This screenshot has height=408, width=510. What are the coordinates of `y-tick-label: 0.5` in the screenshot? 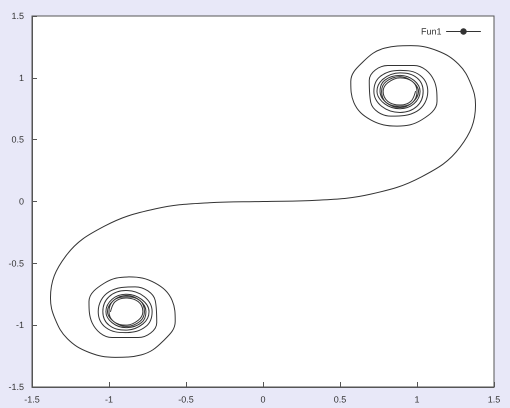 It's located at (17, 139).